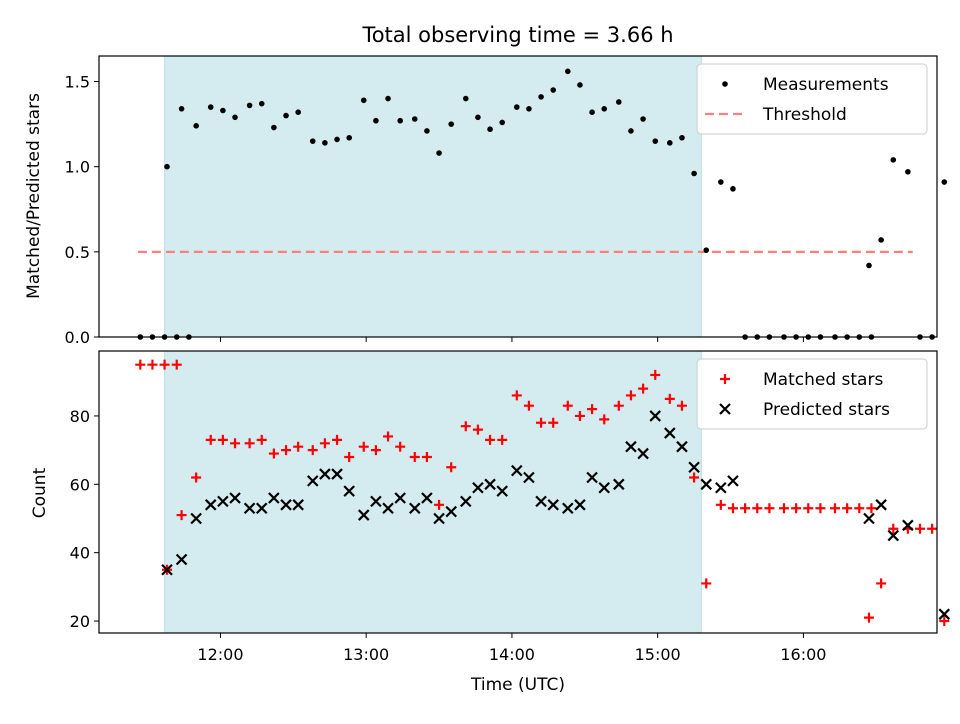  I want to click on x-tick-label: 15:00, so click(658, 654).